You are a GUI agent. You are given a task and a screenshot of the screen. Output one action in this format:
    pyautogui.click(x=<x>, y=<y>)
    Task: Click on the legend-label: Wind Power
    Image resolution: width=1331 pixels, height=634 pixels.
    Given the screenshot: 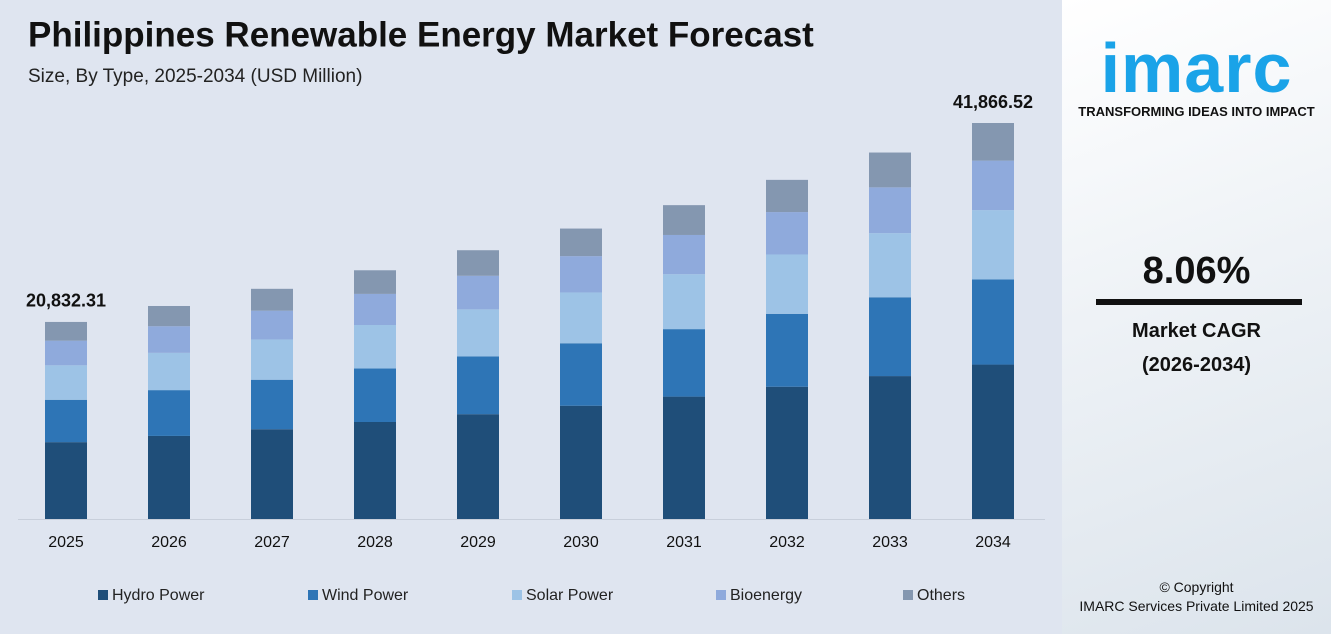 What is the action you would take?
    pyautogui.click(x=365, y=595)
    